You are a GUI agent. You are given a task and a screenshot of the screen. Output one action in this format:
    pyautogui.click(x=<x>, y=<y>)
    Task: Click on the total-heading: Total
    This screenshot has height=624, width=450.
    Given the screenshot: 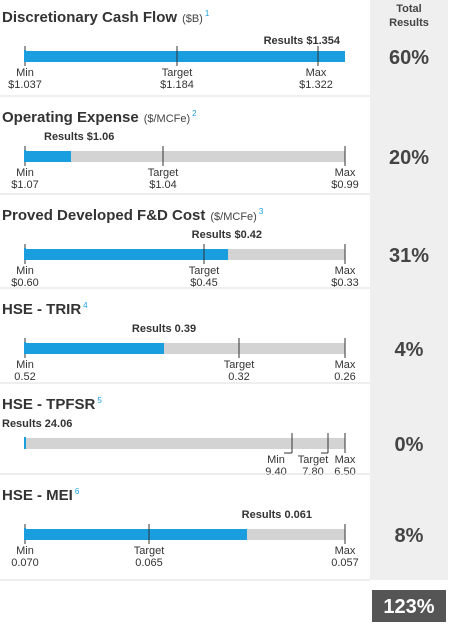 What is the action you would take?
    pyautogui.click(x=408, y=9)
    